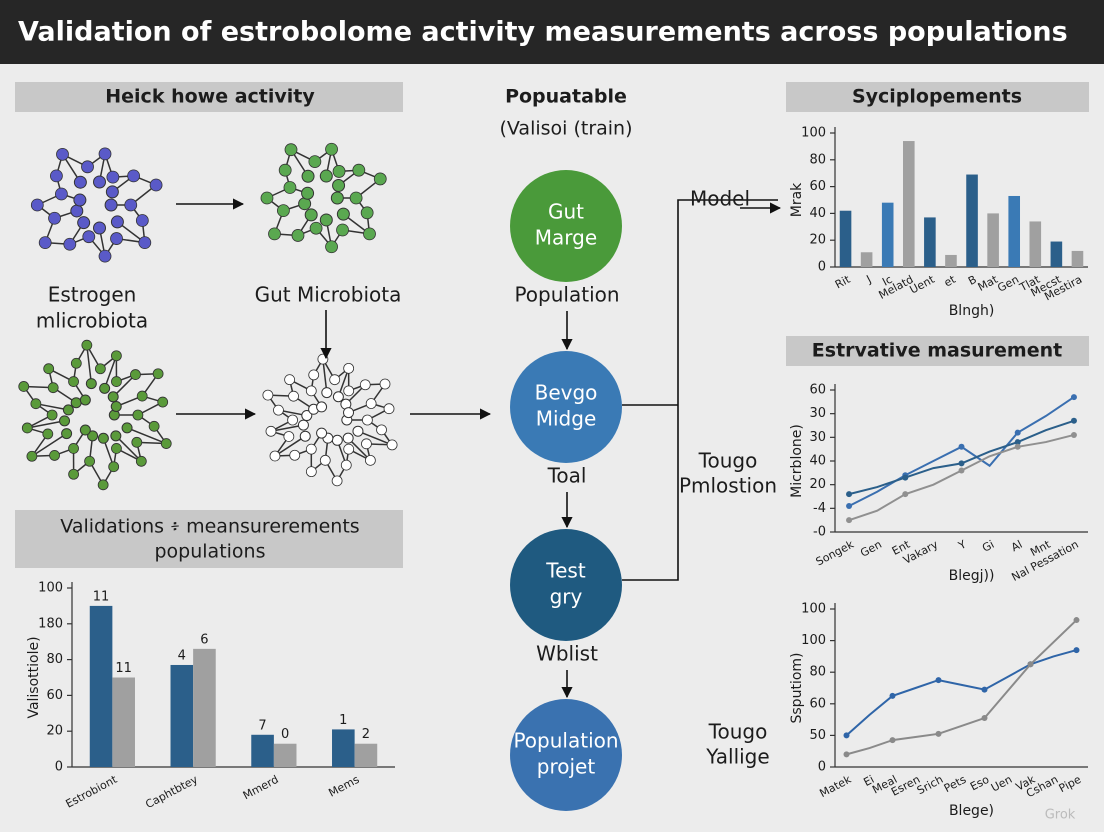 The height and width of the screenshot is (832, 1104). What do you see at coordinates (566, 767) in the screenshot?
I see `node-label: projet` at bounding box center [566, 767].